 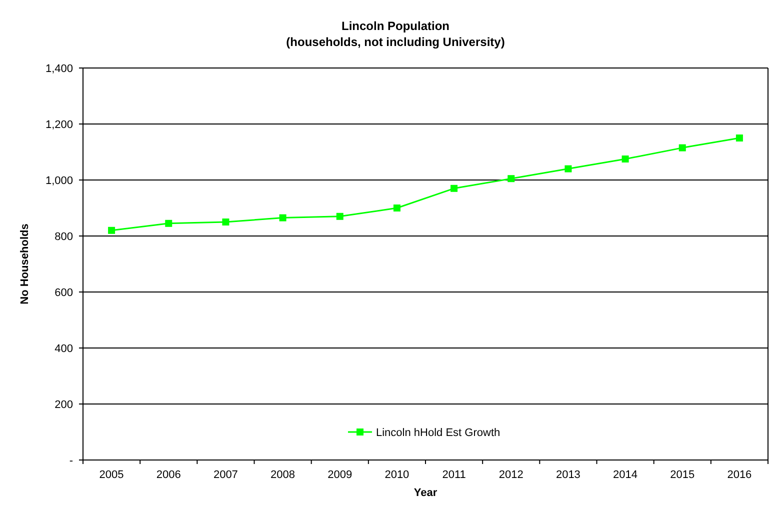 What do you see at coordinates (395, 42) in the screenshot?
I see `chart-subtitle: (households, not including University)` at bounding box center [395, 42].